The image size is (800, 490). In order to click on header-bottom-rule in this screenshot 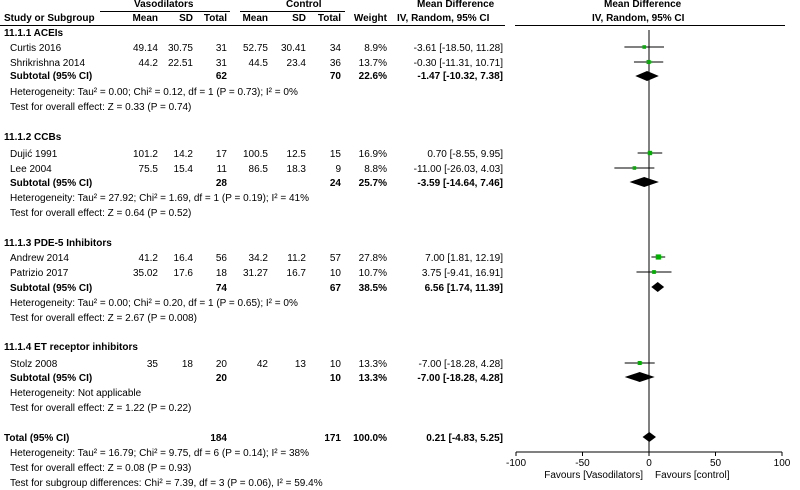, I will do `click(252, 25)`.